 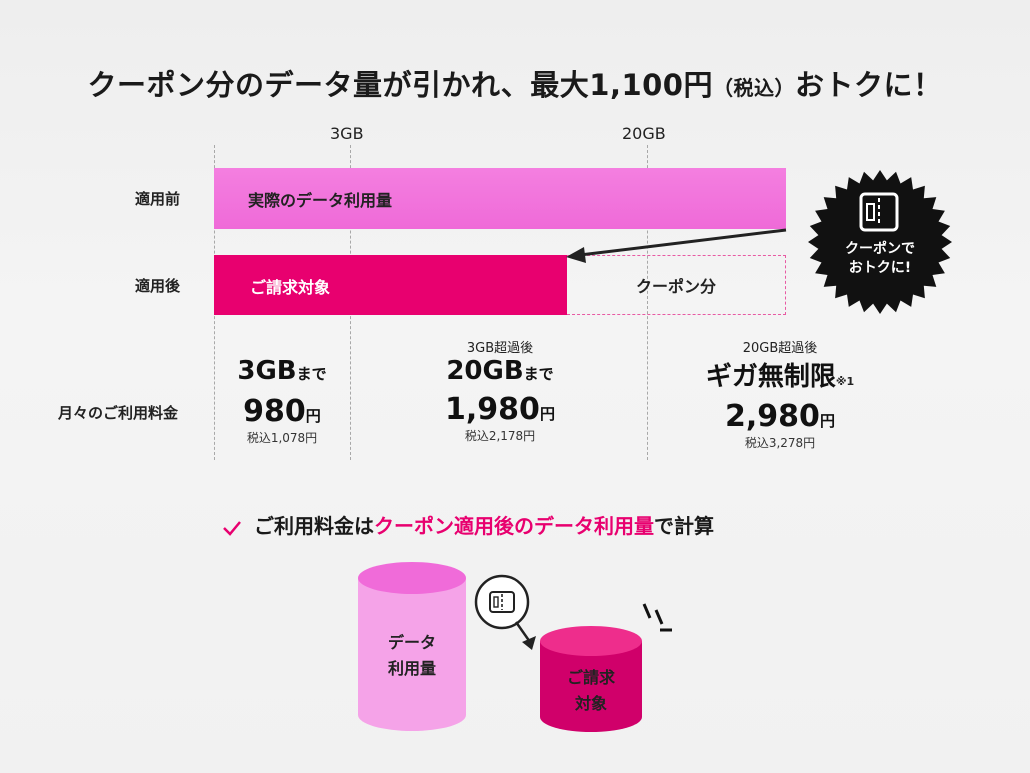 What do you see at coordinates (412, 655) in the screenshot?
I see `cylinder-data-usage-label: データ 利用量` at bounding box center [412, 655].